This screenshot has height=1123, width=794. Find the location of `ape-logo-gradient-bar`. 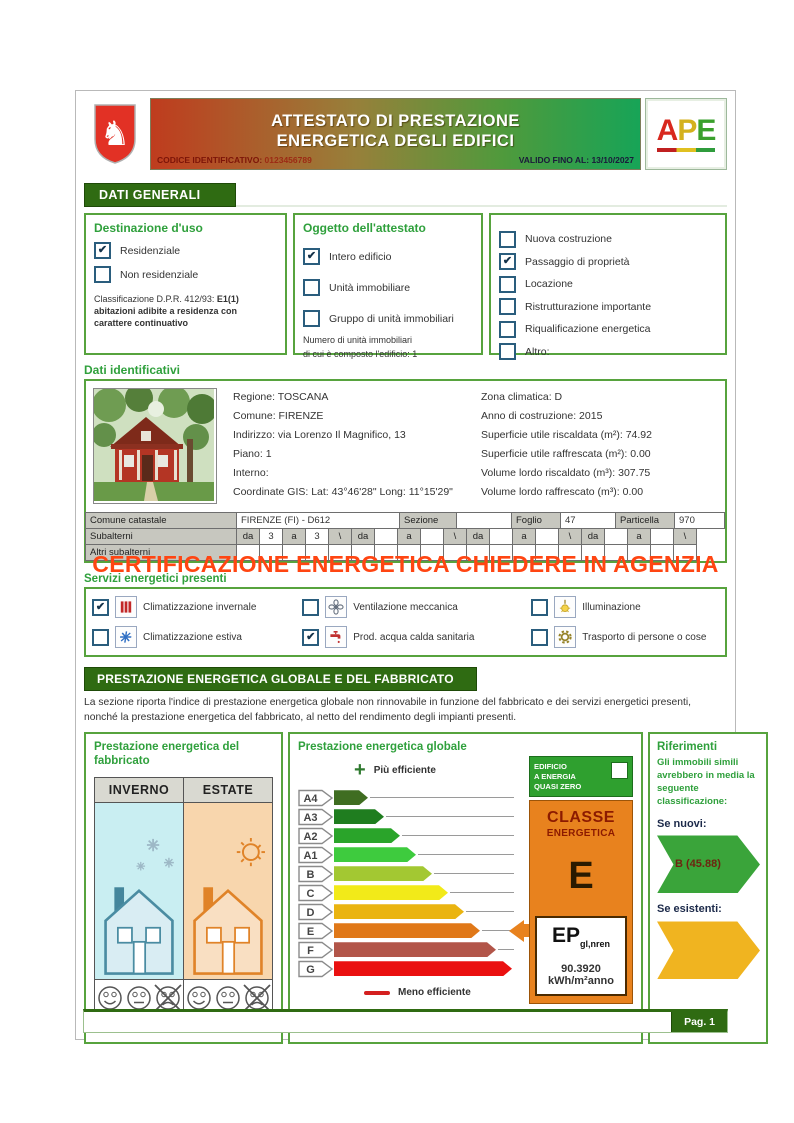

ape-logo-gradient-bar is located at coordinates (686, 150).